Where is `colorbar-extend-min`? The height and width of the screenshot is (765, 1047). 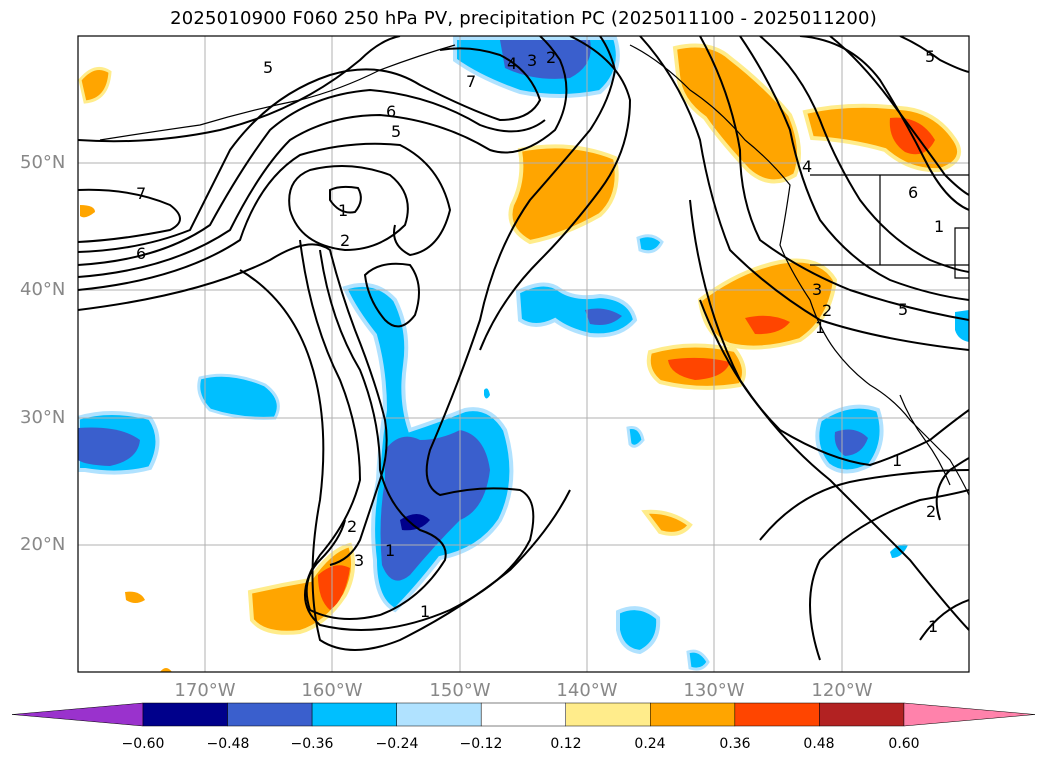 colorbar-extend-min is located at coordinates (77, 714).